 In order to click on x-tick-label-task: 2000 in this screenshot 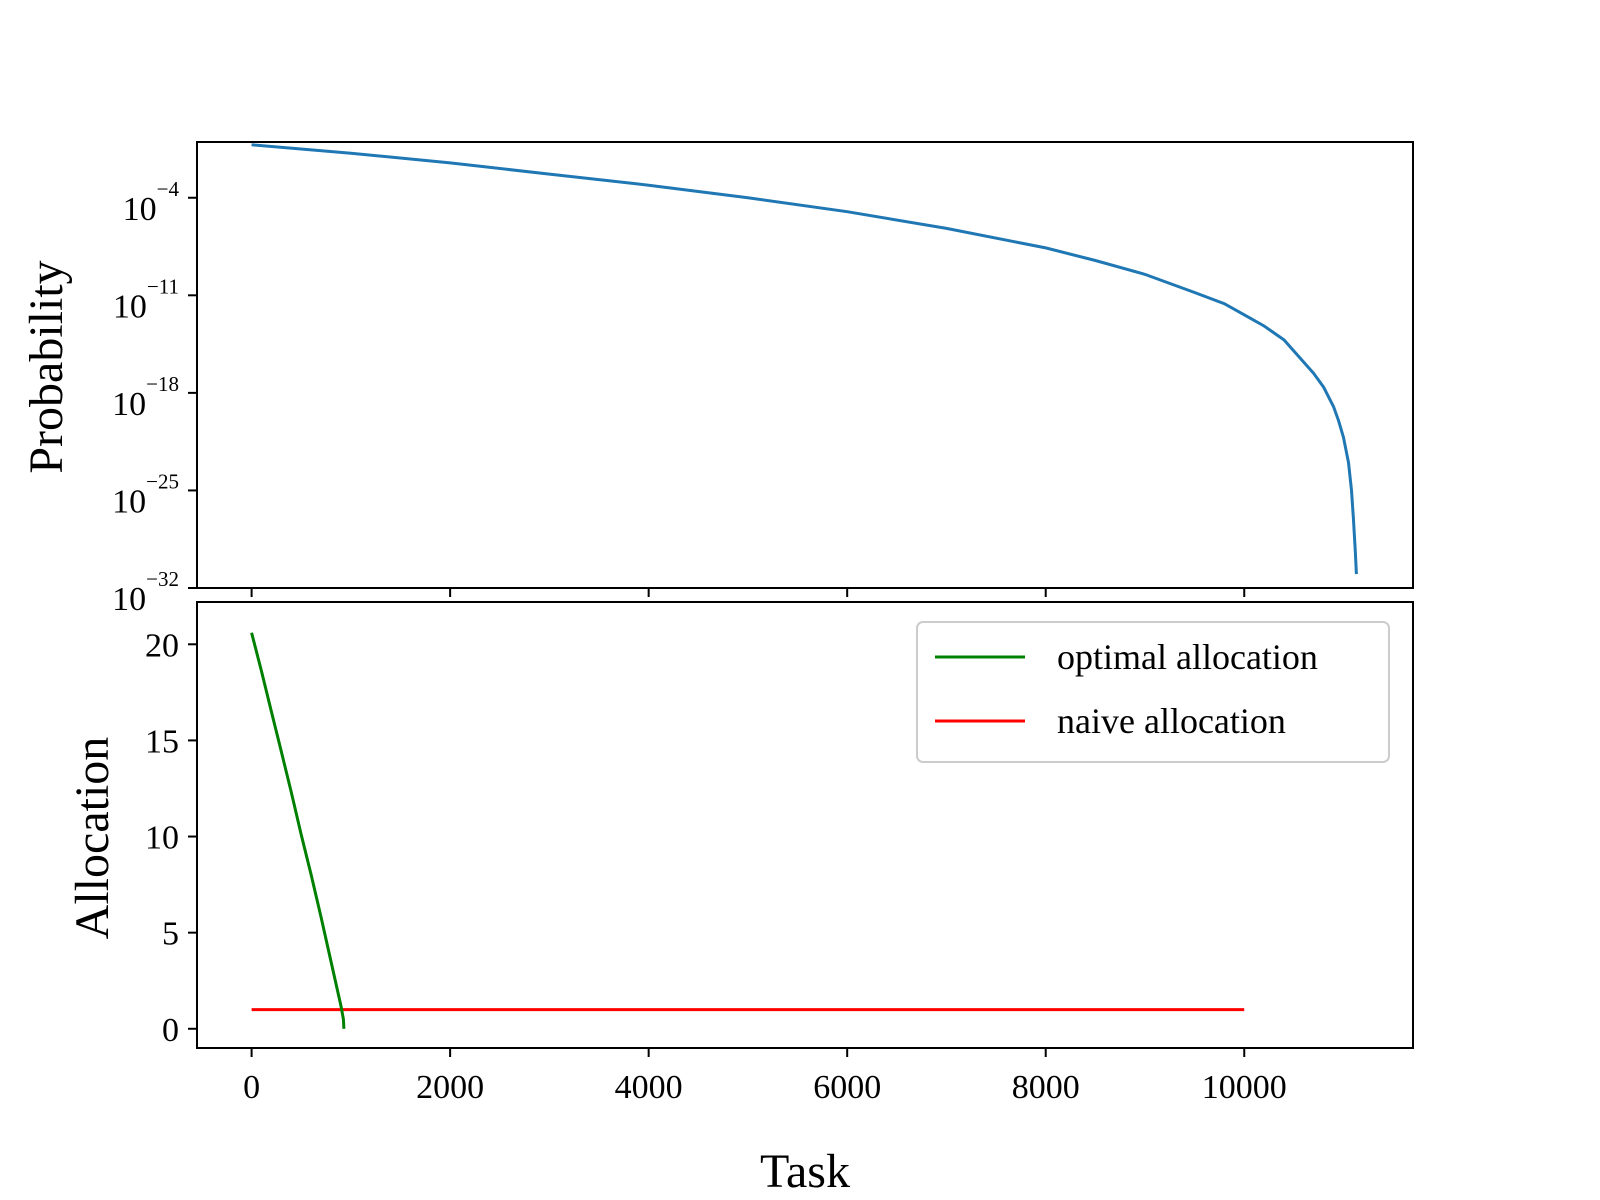, I will do `click(450, 1087)`.